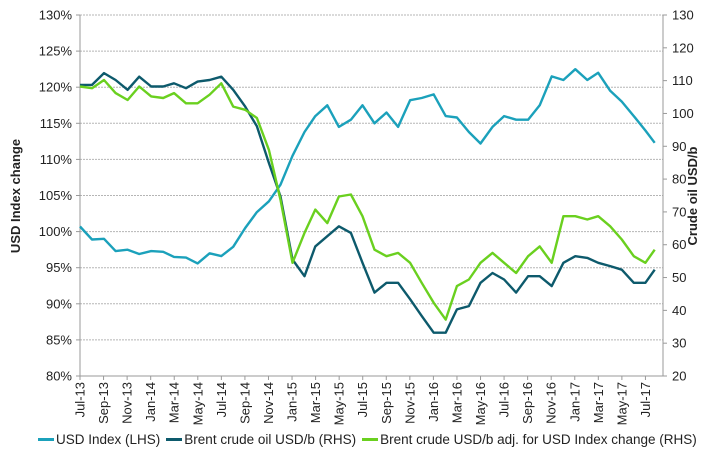 This screenshot has height=461, width=707. Describe the element at coordinates (456, 402) in the screenshot. I see `x-tick-label: Mar-16` at that location.